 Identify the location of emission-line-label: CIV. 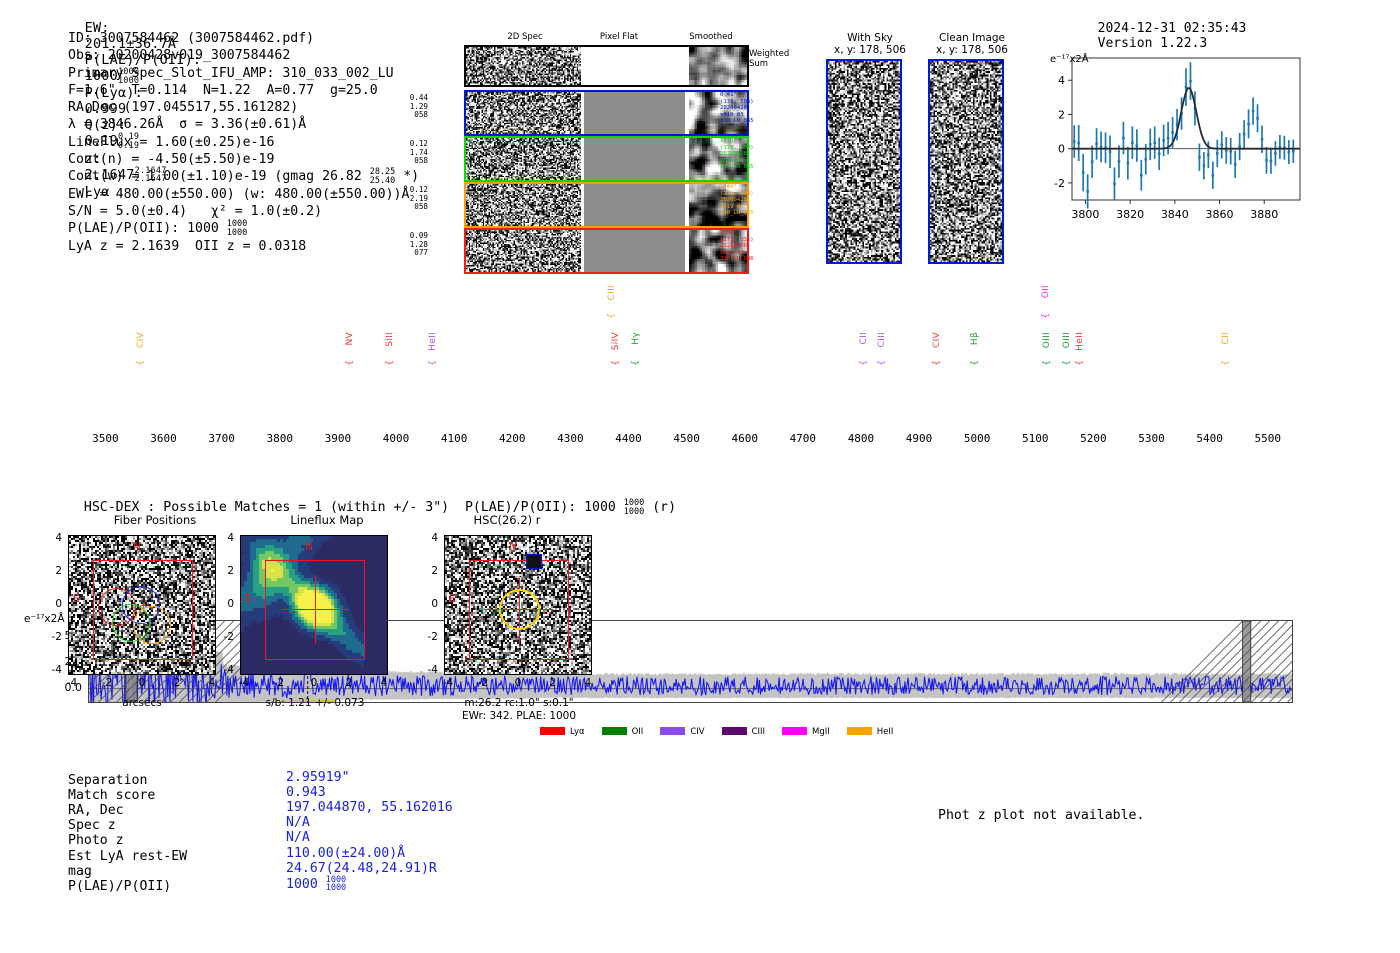
(140, 340).